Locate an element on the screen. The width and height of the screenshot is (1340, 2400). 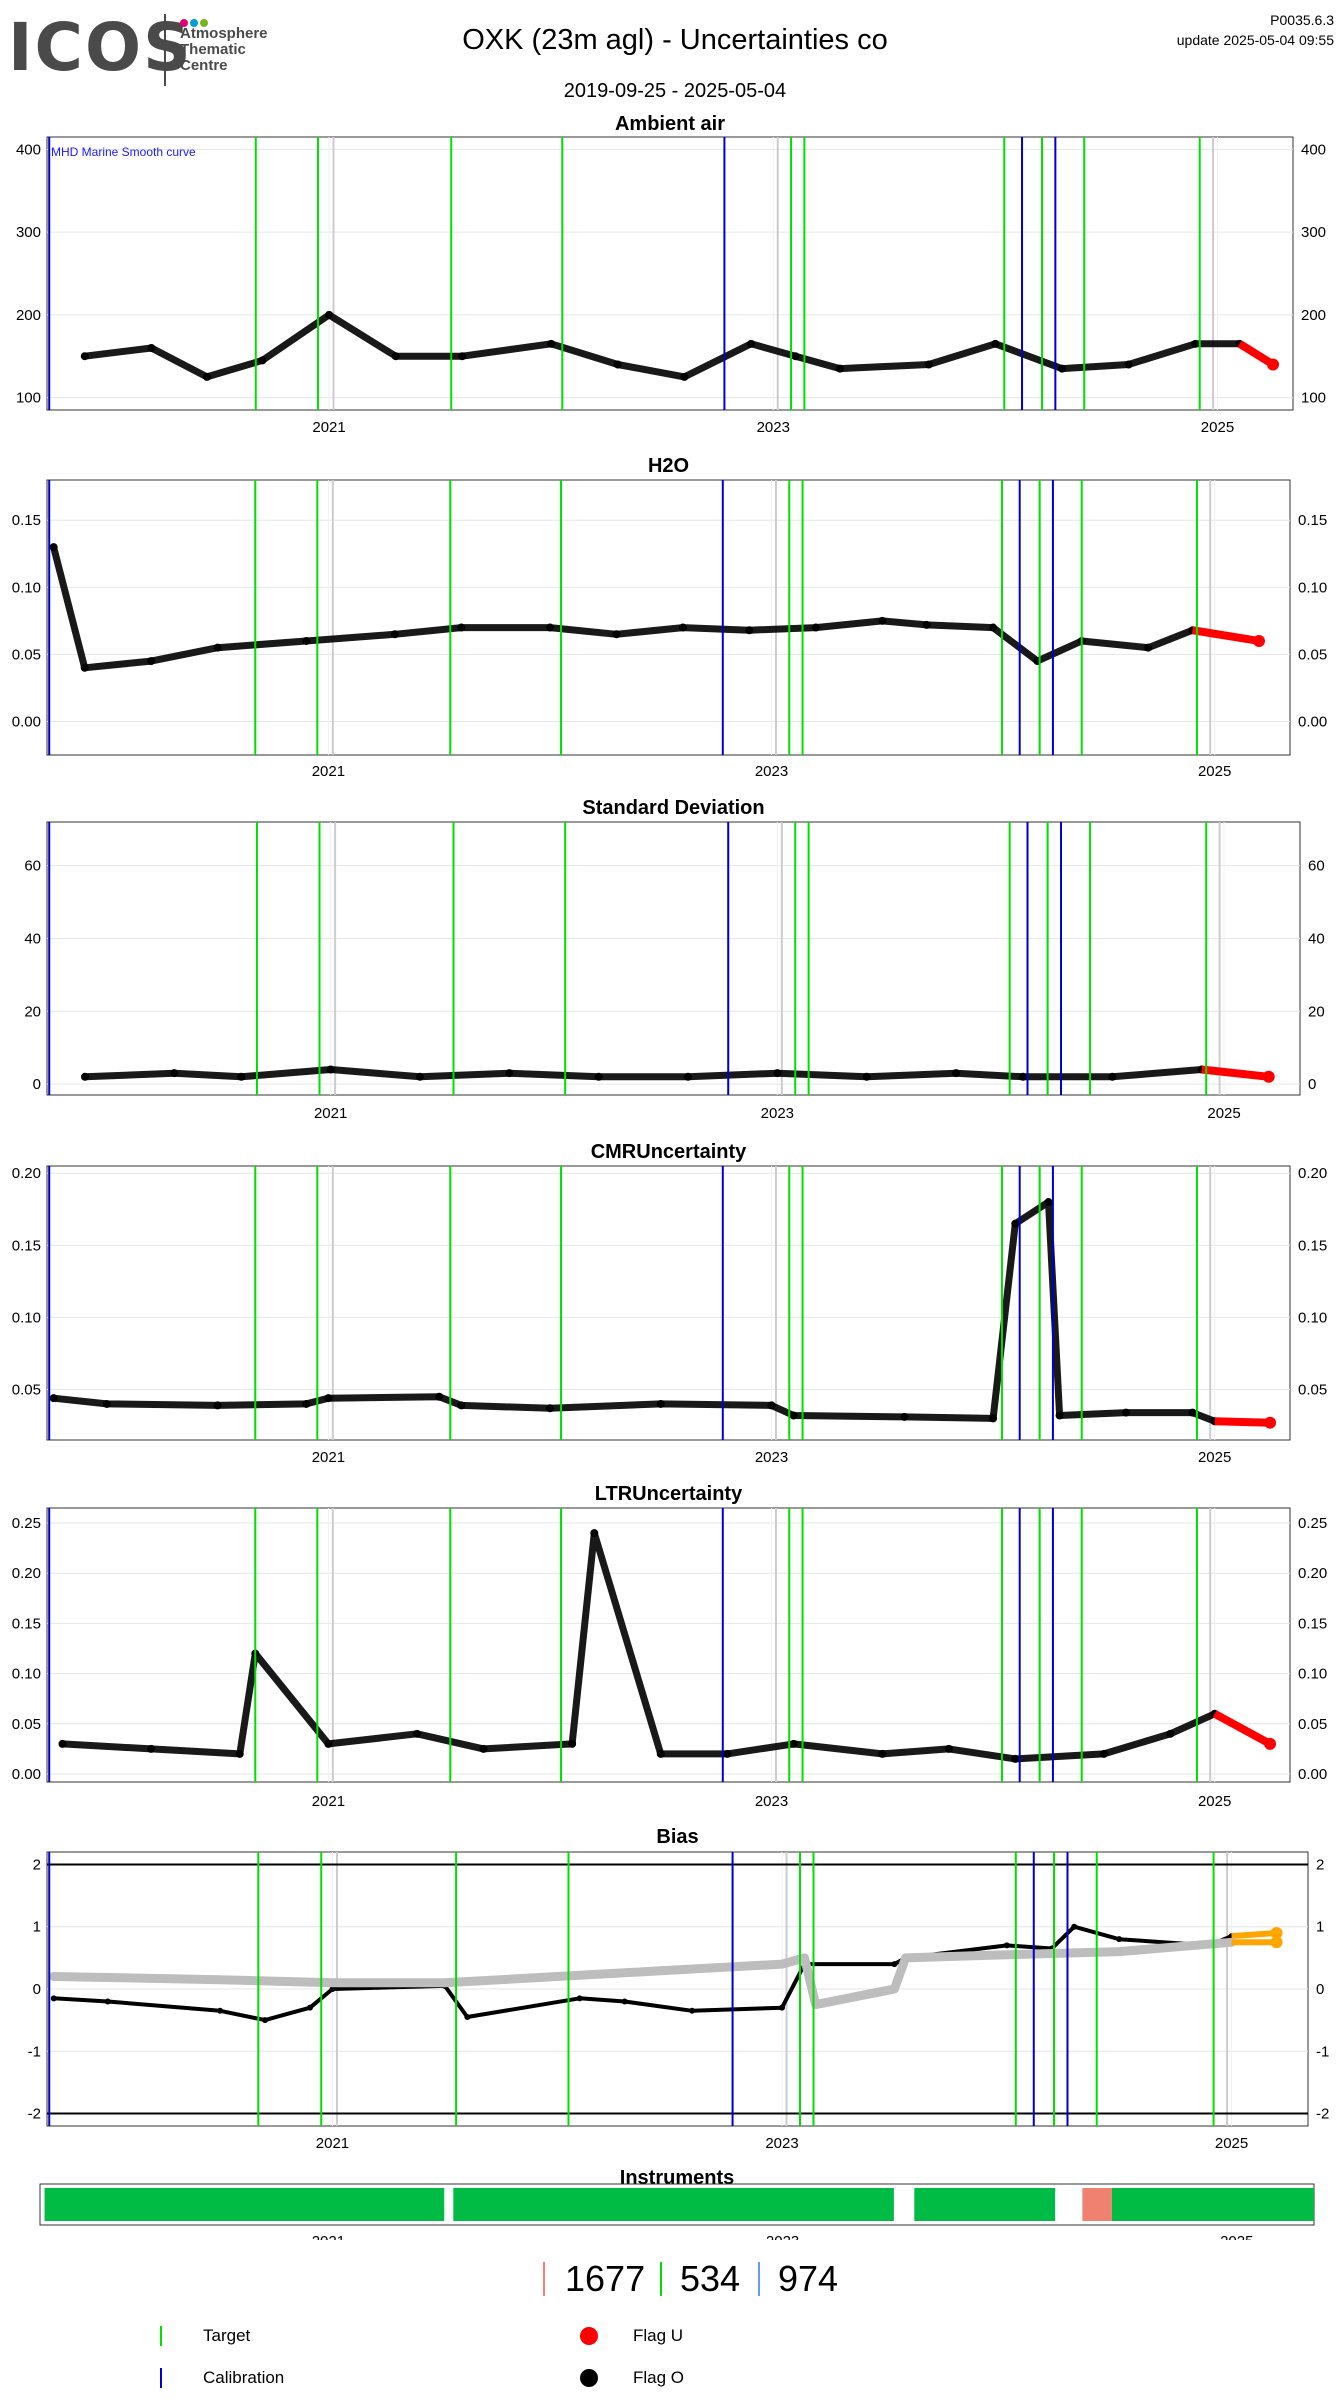
y-tick-label-right: 0.10 is located at coordinates (1312, 1317).